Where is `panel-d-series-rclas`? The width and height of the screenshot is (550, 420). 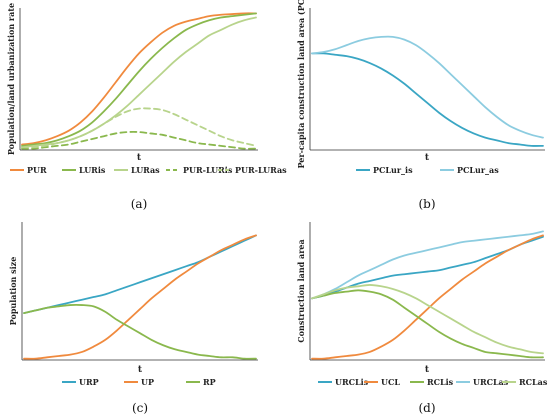
panel-d-series-rclas is located at coordinates (427, 319).